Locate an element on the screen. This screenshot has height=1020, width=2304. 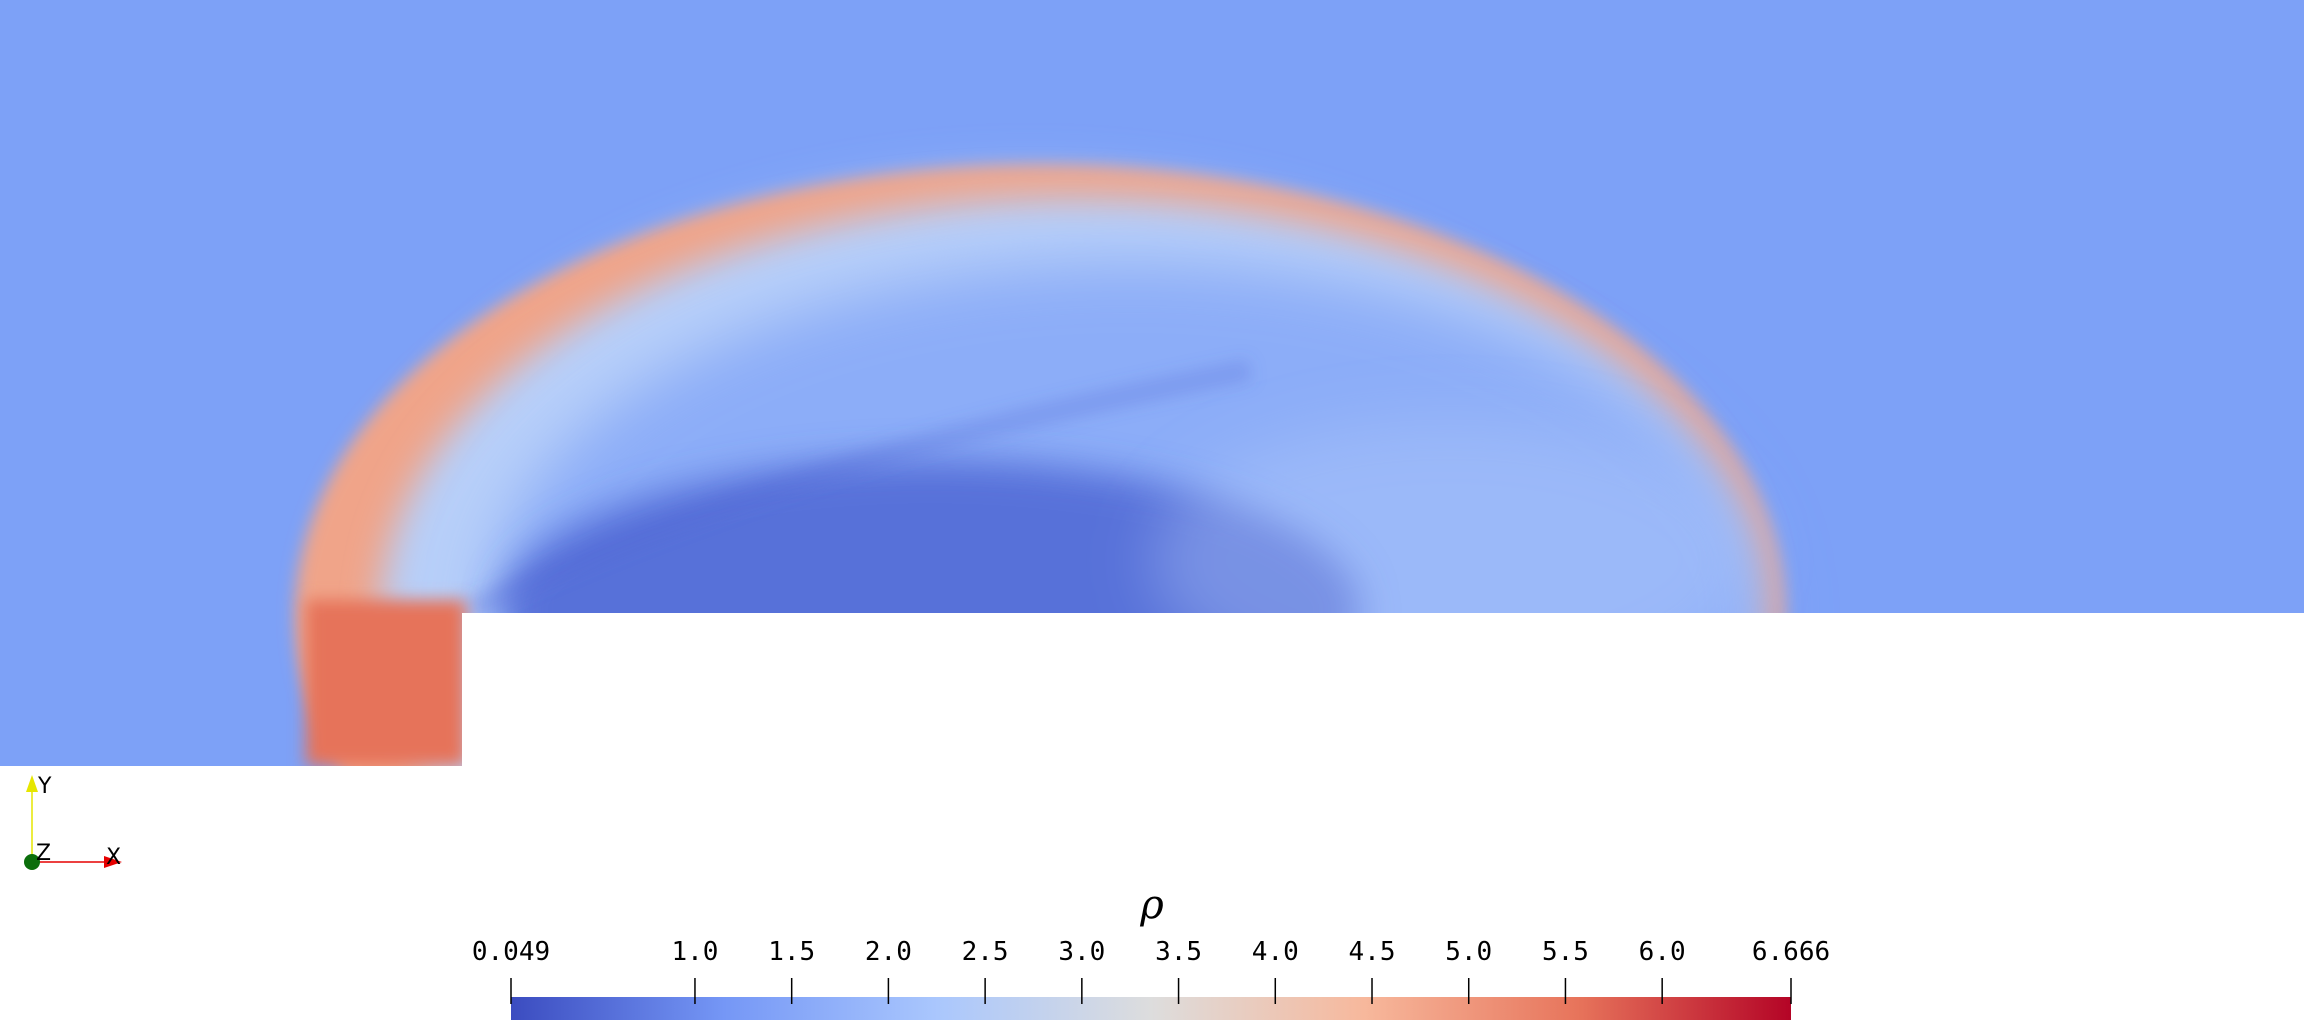
colorbar-gradient is located at coordinates (1151, 1008).